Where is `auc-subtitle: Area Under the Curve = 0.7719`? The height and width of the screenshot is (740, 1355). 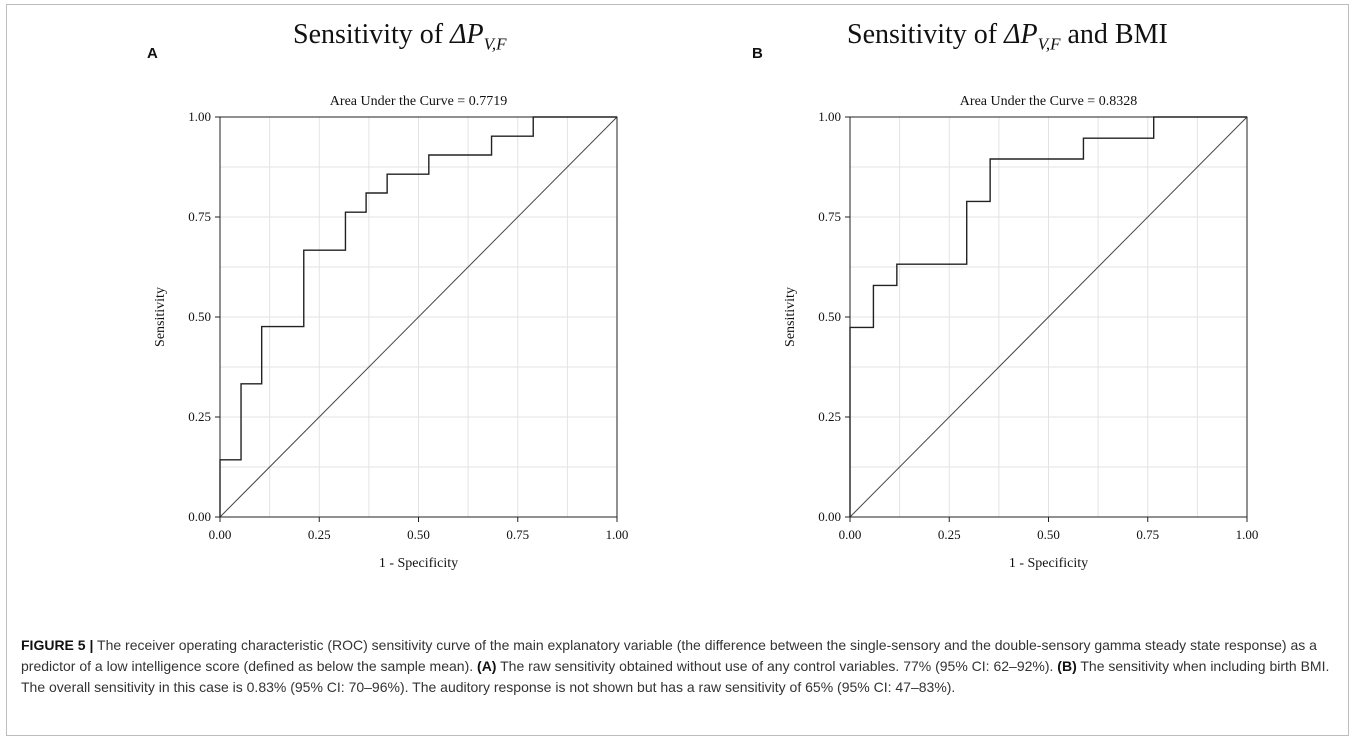 auc-subtitle: Area Under the Curve = 0.7719 is located at coordinates (418, 101).